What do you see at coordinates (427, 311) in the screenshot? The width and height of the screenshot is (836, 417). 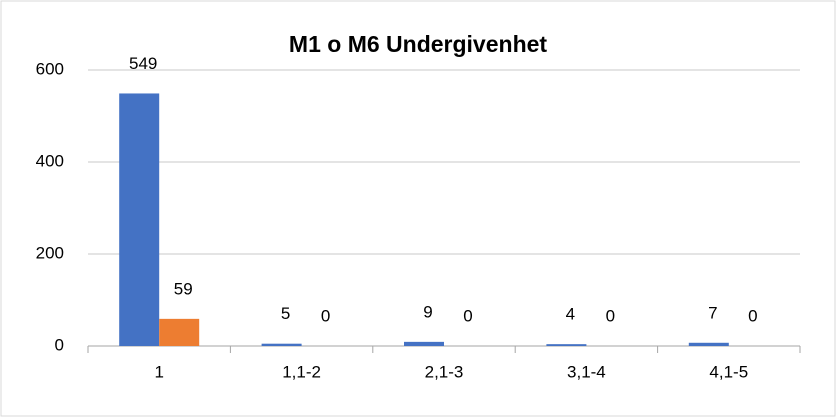 I see `data-label: 9` at bounding box center [427, 311].